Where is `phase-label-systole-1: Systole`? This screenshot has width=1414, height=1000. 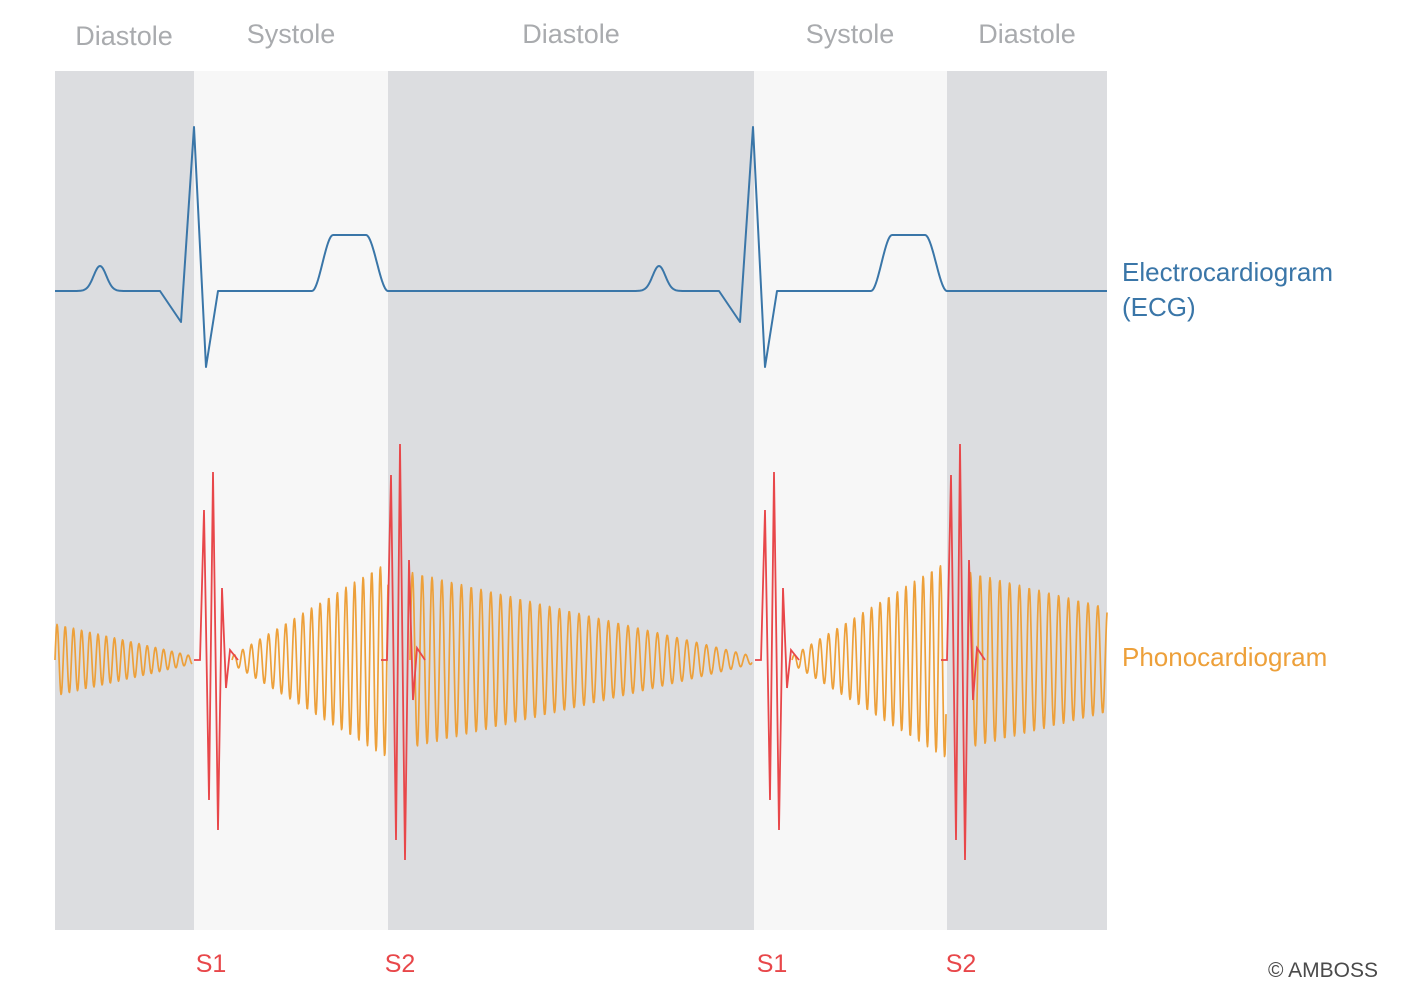
phase-label-systole-1: Systole is located at coordinates (291, 34).